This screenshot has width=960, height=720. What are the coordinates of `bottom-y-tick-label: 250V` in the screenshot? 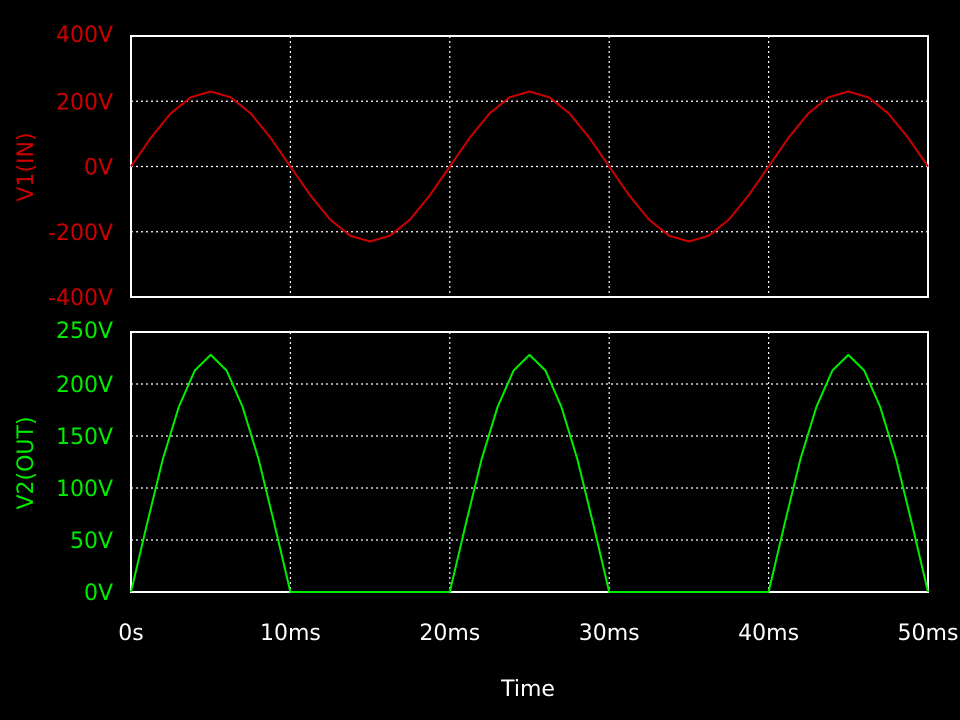 It's located at (84, 331).